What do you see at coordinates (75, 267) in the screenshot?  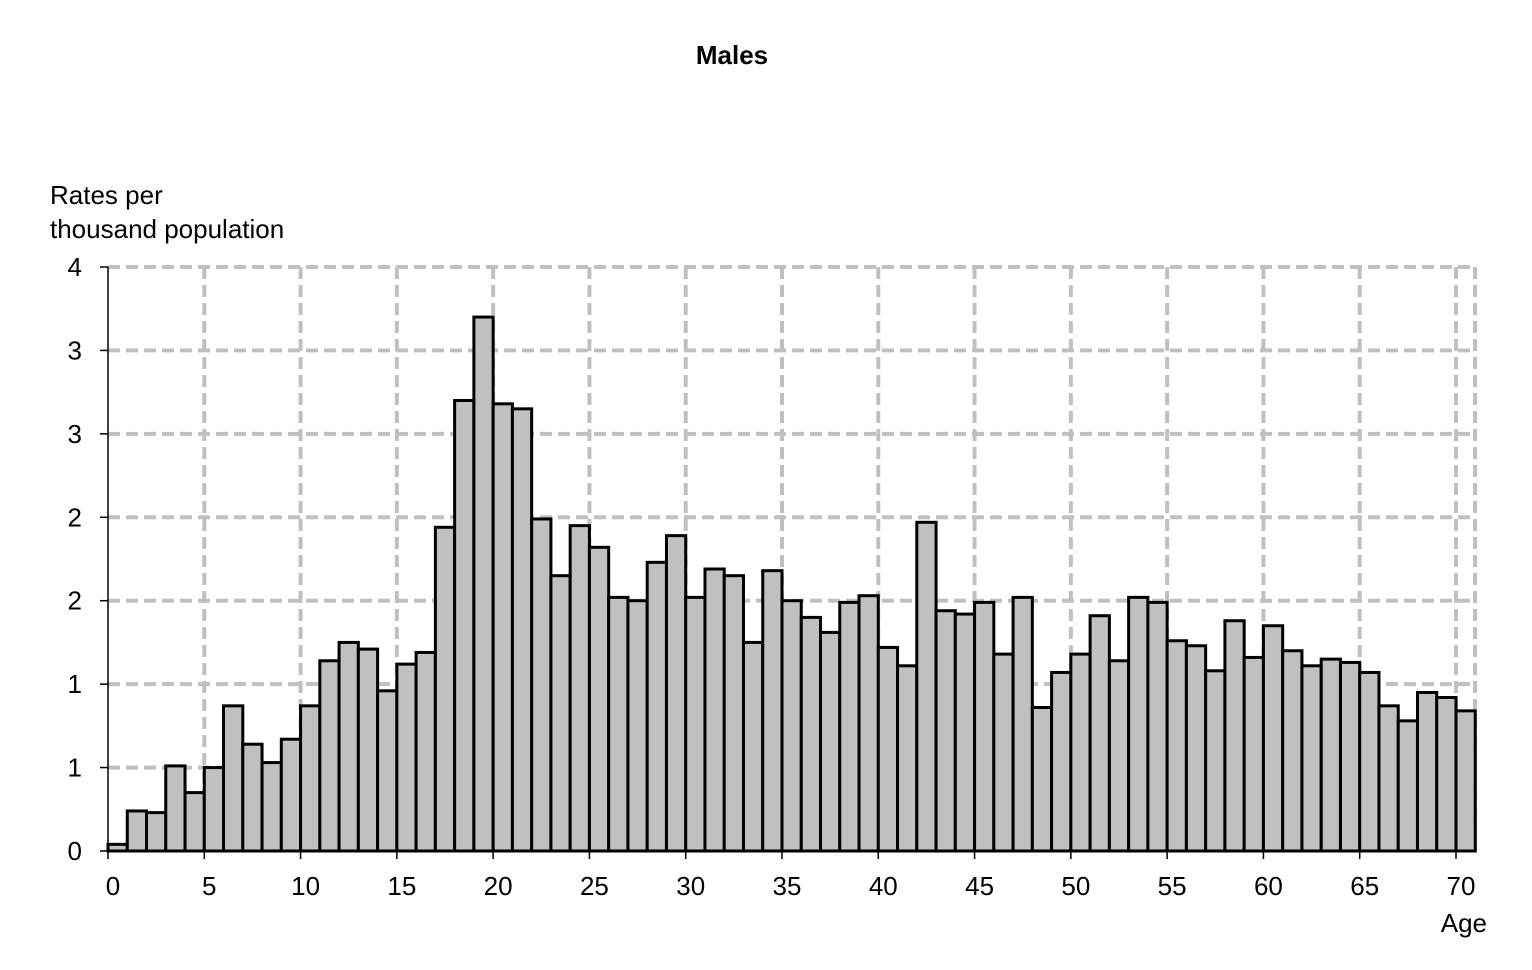 I see `y-tick-label: 4` at bounding box center [75, 267].